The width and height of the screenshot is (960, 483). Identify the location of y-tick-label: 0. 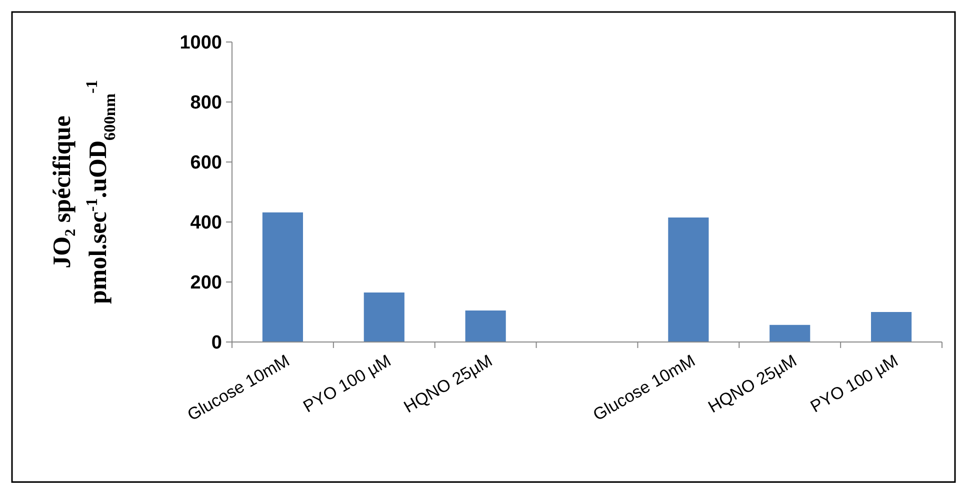
(216, 343).